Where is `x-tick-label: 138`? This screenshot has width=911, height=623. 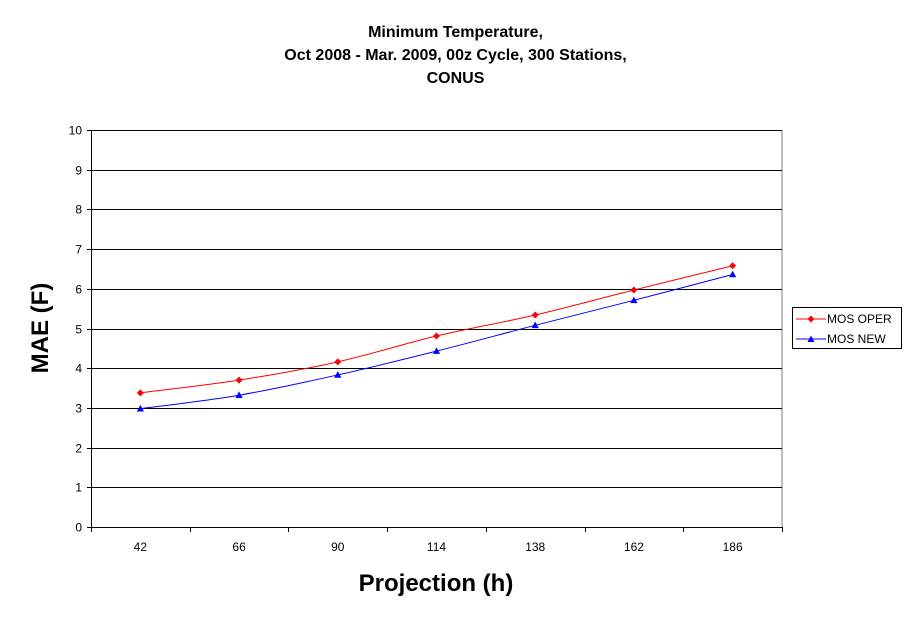 x-tick-label: 138 is located at coordinates (535, 547).